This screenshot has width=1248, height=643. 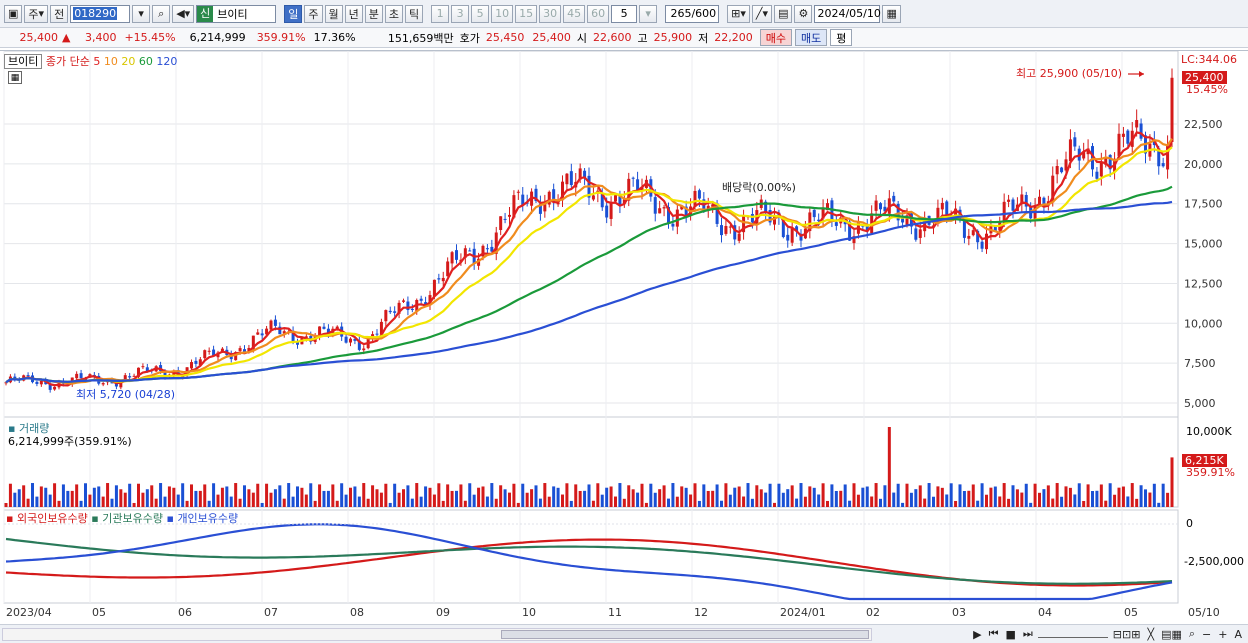 What do you see at coordinates (373, 13) in the screenshot?
I see `period-minute: 분` at bounding box center [373, 13].